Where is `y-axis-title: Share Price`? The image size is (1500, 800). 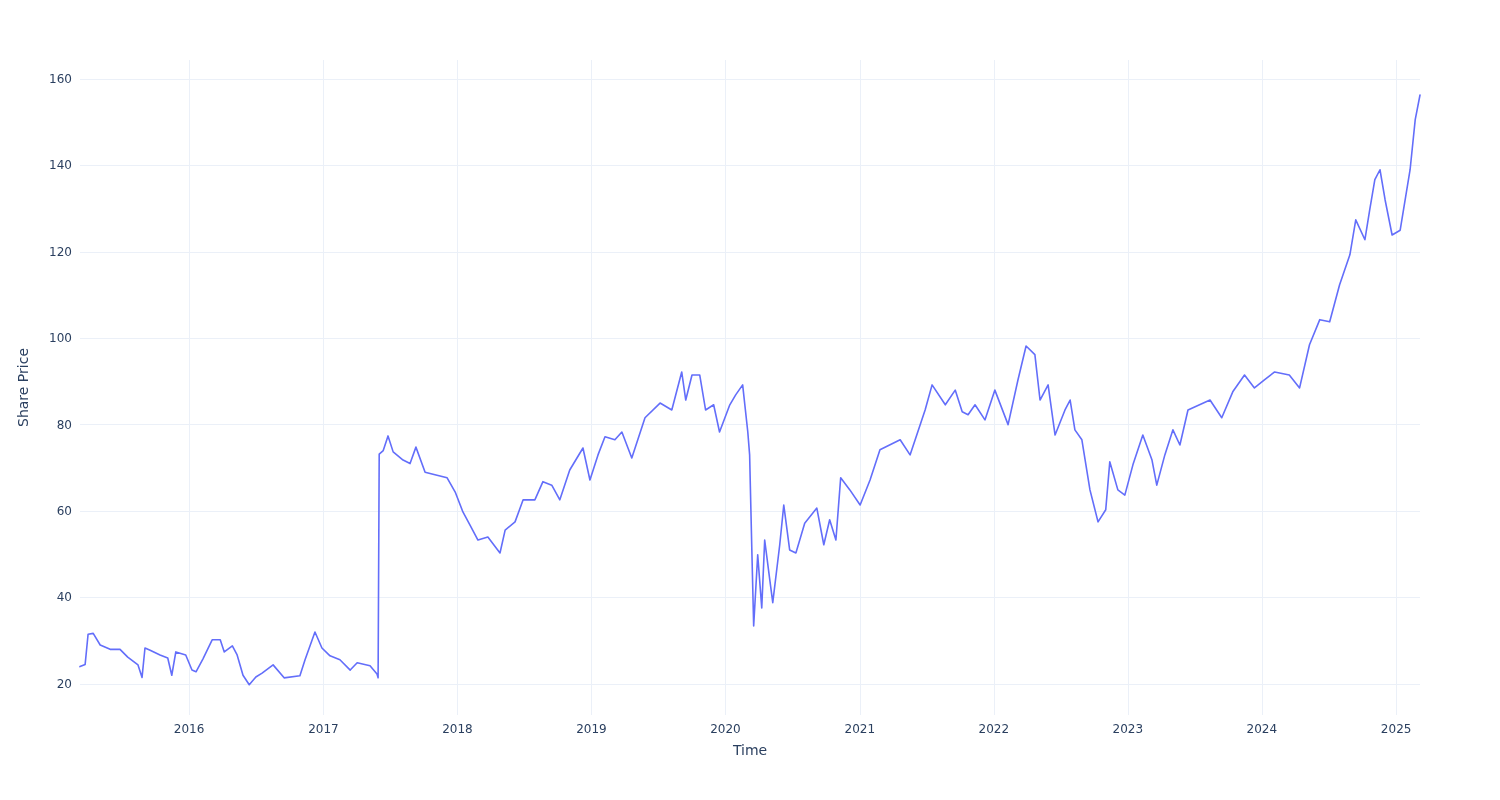 y-axis-title: Share Price is located at coordinates (23, 387).